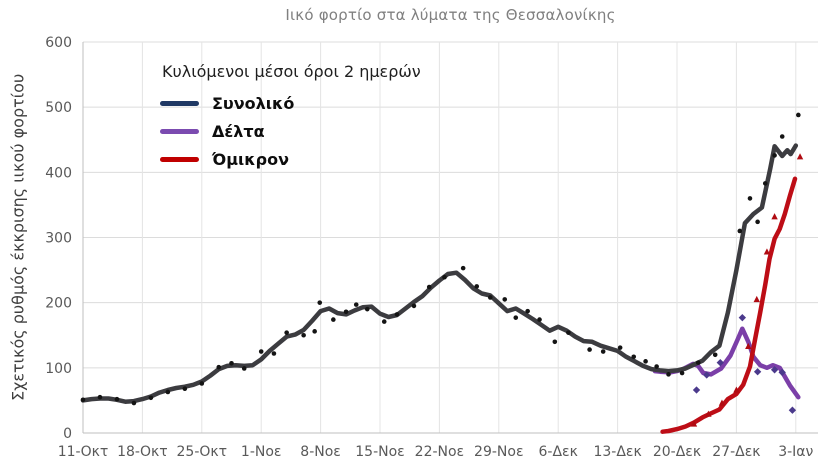  I want to click on series-line-omikron, so click(729, 305).